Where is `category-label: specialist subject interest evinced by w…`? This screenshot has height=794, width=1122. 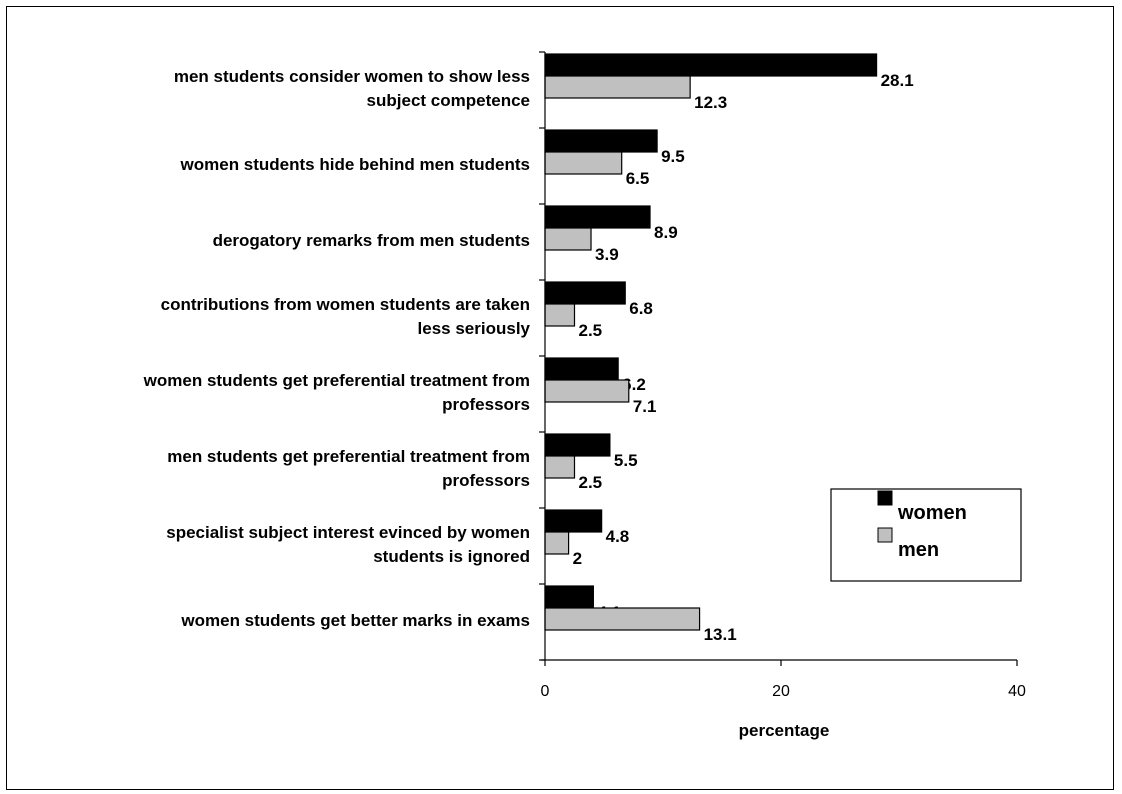 category-label: specialist subject interest evinced by w… is located at coordinates (348, 532).